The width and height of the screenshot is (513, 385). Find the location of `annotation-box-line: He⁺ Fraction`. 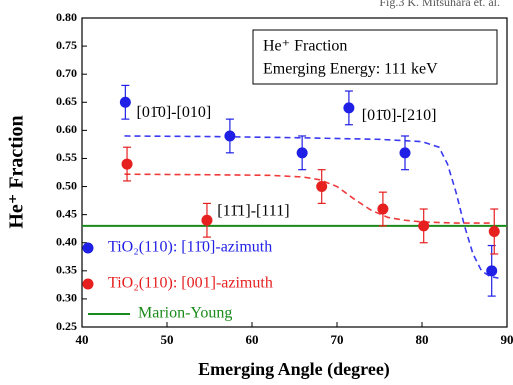

annotation-box-line: He⁺ Fraction is located at coordinates (305, 46).